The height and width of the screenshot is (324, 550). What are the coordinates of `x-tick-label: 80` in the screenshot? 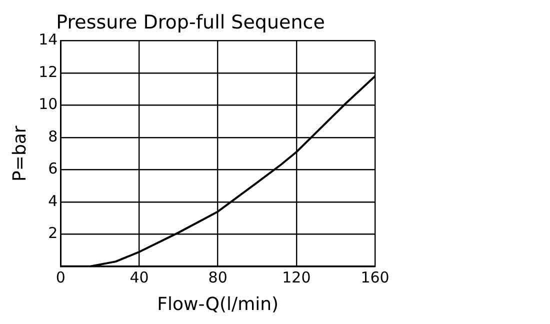 It's located at (218, 277).